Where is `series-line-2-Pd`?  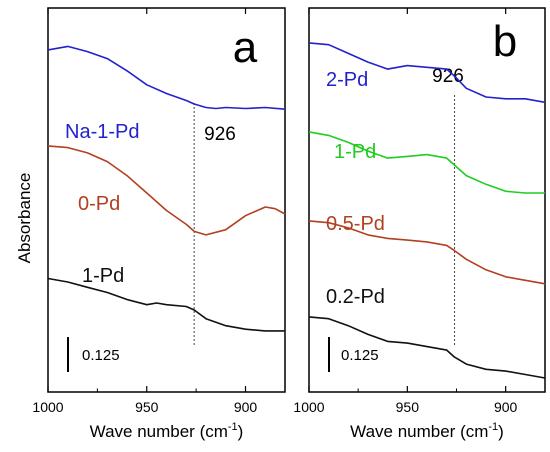
series-line-2-Pd is located at coordinates (427, 73).